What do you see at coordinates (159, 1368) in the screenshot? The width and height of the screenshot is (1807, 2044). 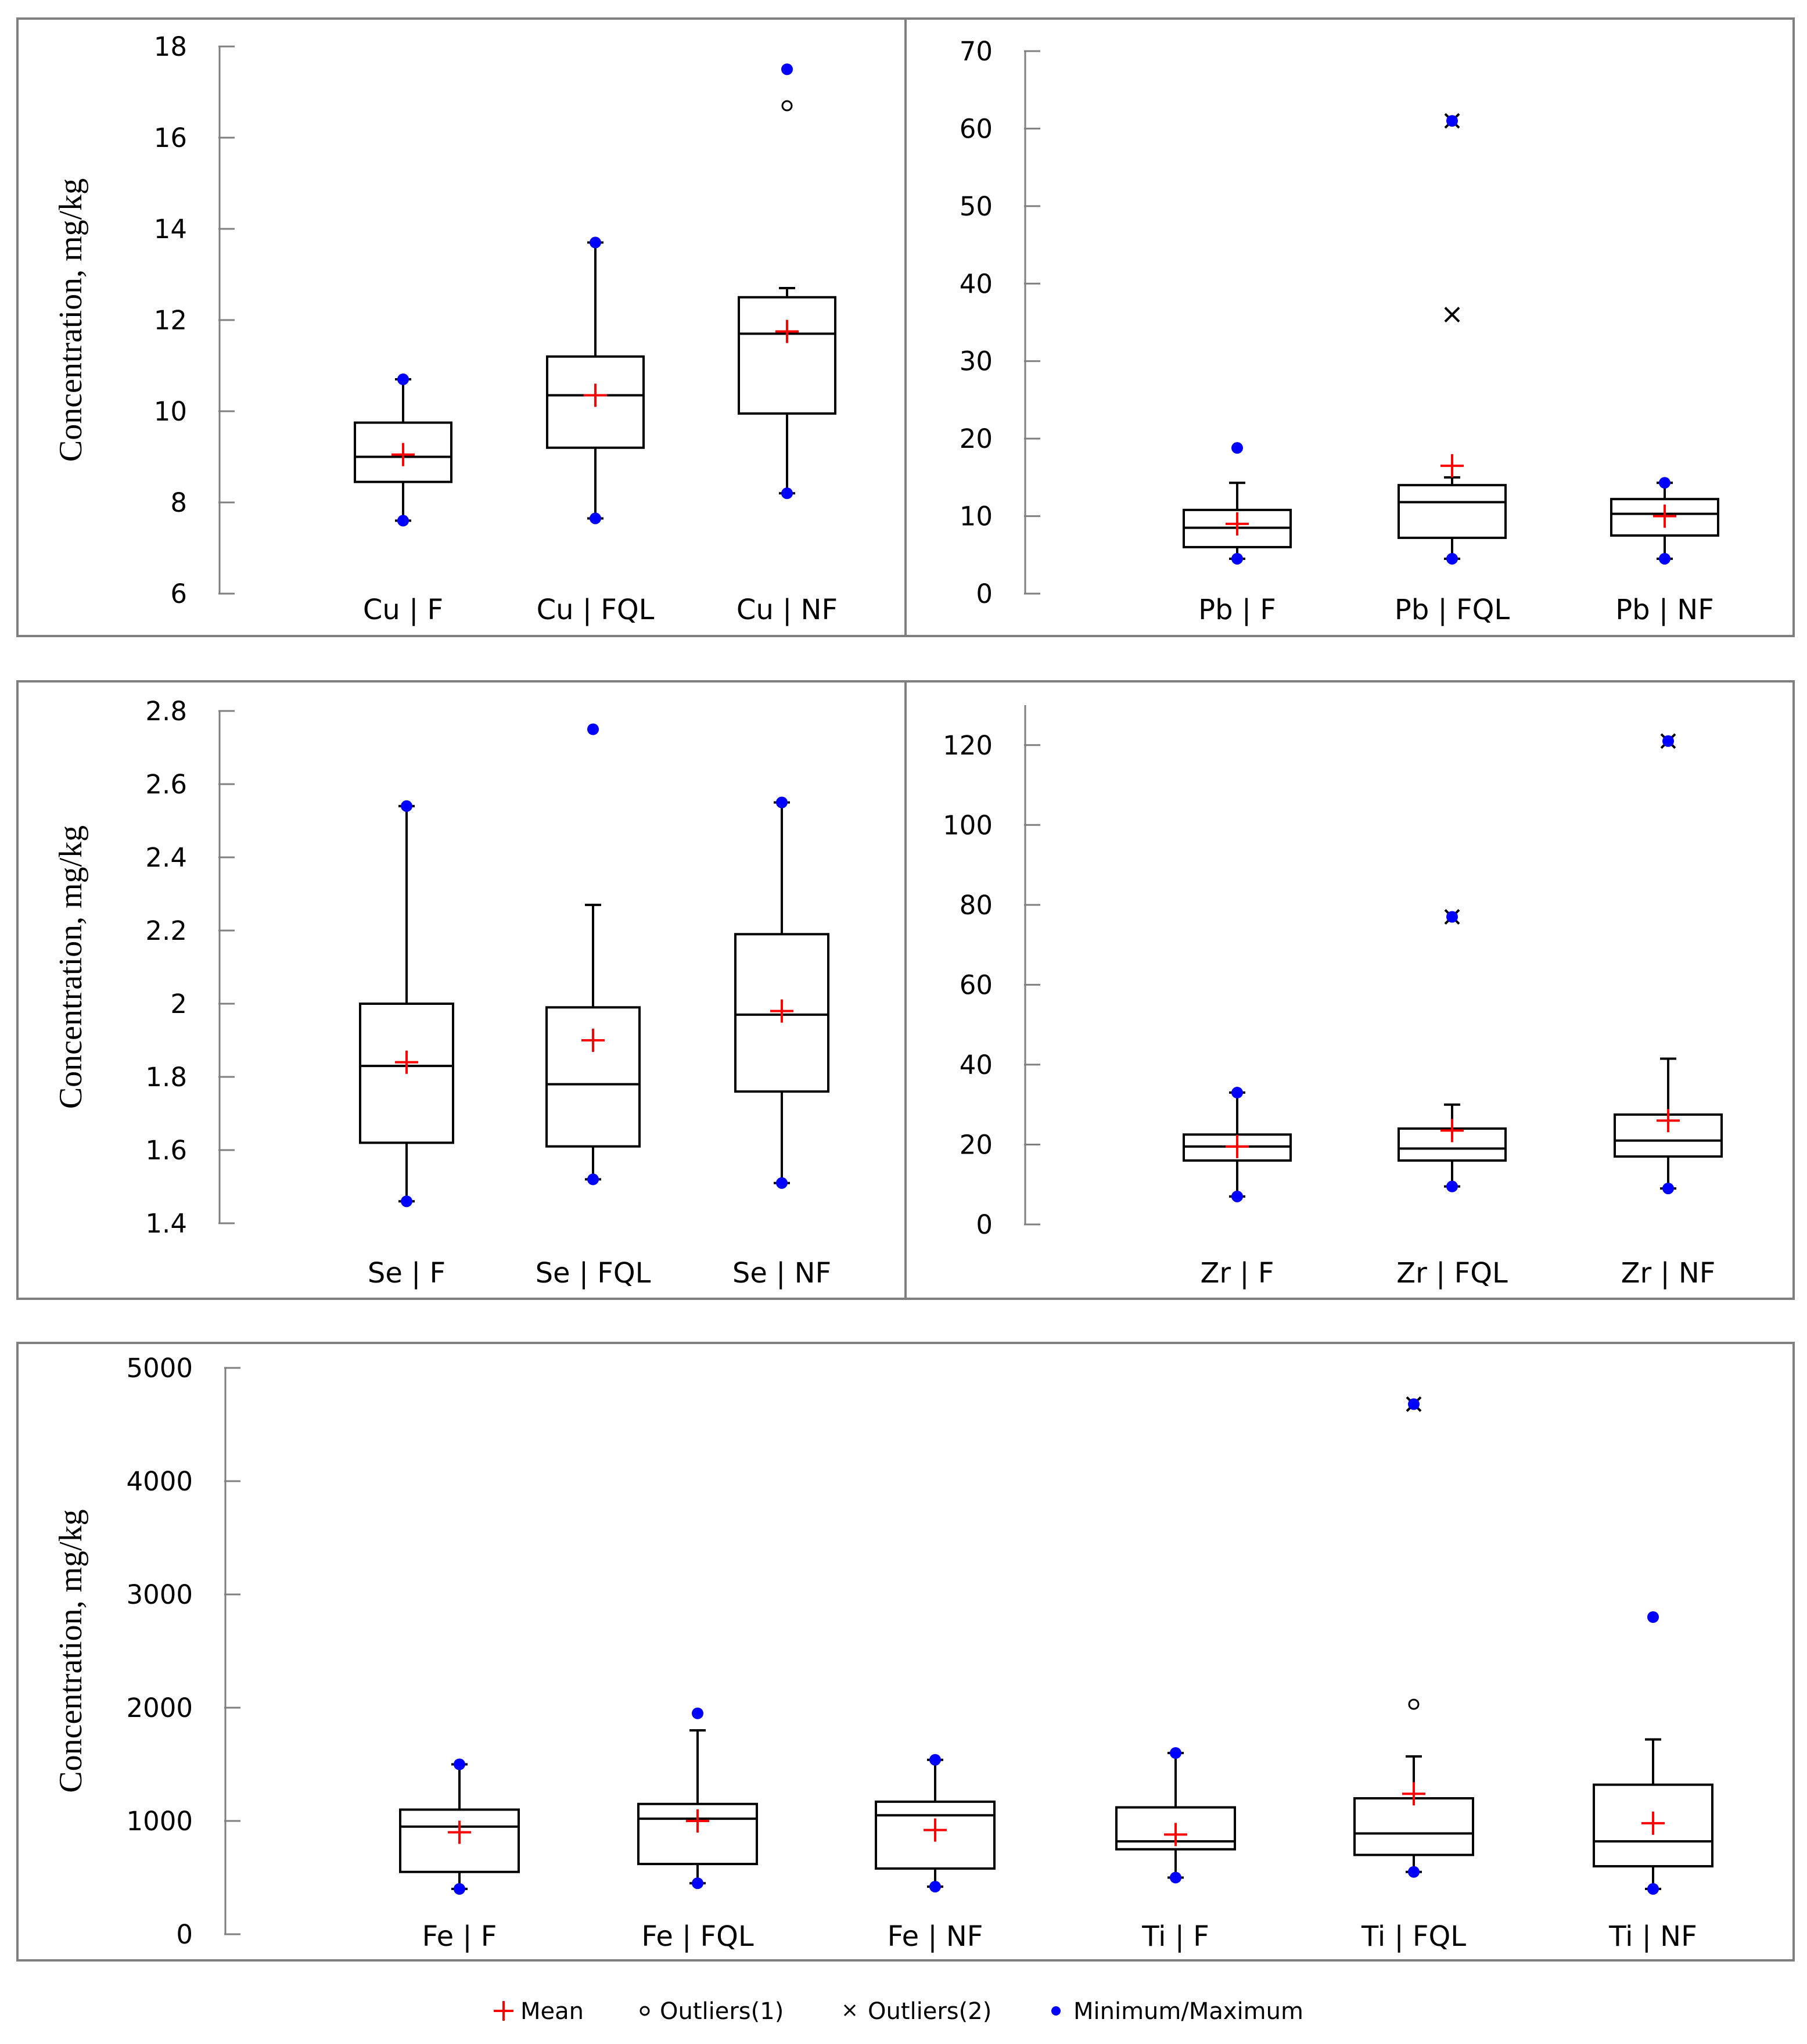 I see `y-tick-label: 5000` at bounding box center [159, 1368].